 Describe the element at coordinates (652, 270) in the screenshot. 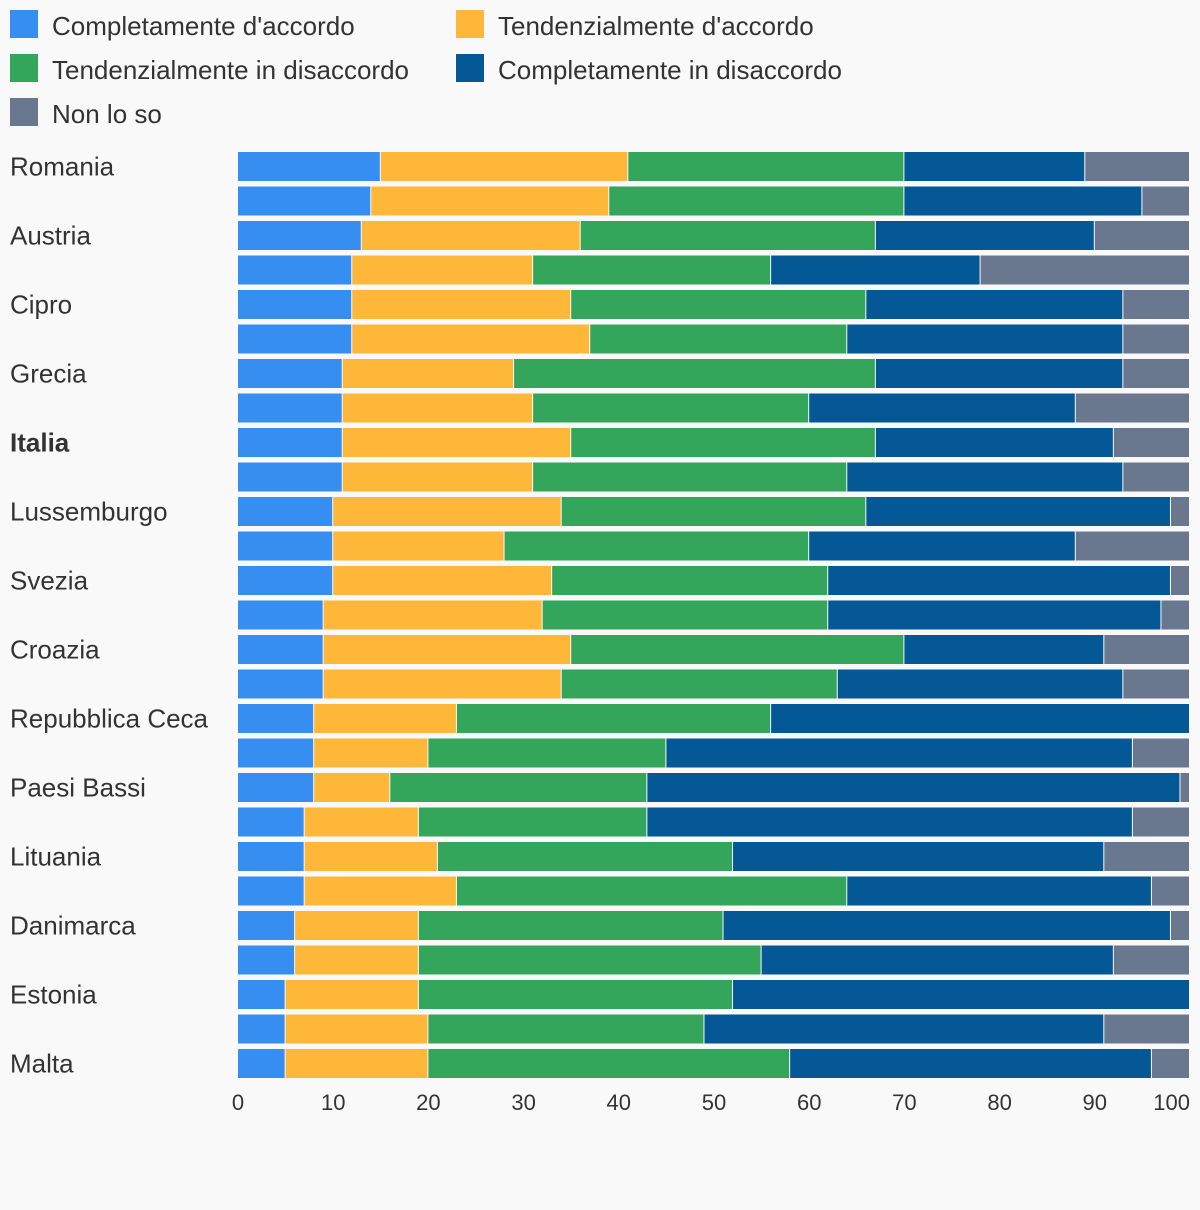

I see `bar-row-3-tendenzialmente-in-disaccordo` at that location.